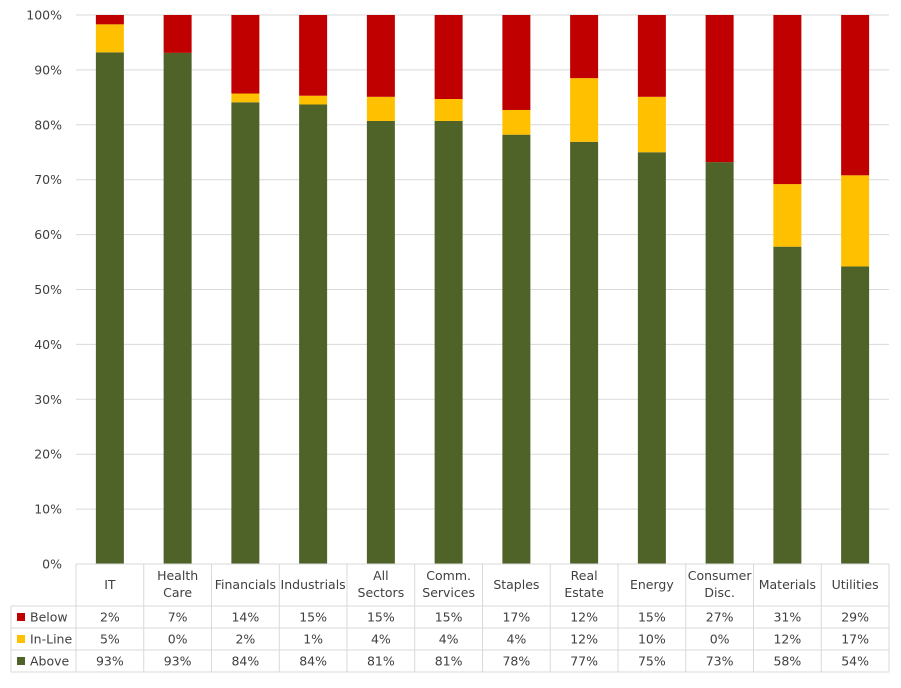 Image resolution: width=901 pixels, height=688 pixels. Describe the element at coordinates (48, 509) in the screenshot. I see `y-tick-label: 10%` at that location.